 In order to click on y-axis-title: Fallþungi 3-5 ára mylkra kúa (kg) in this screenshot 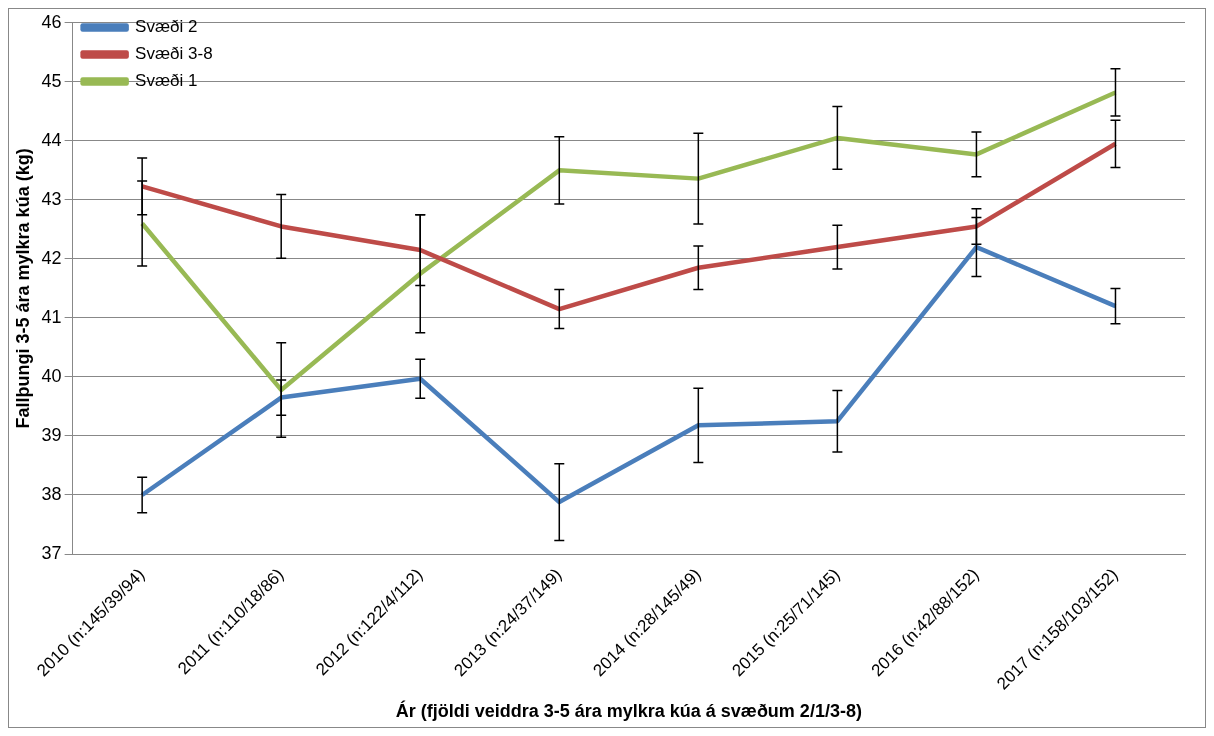, I will do `click(22, 288)`.